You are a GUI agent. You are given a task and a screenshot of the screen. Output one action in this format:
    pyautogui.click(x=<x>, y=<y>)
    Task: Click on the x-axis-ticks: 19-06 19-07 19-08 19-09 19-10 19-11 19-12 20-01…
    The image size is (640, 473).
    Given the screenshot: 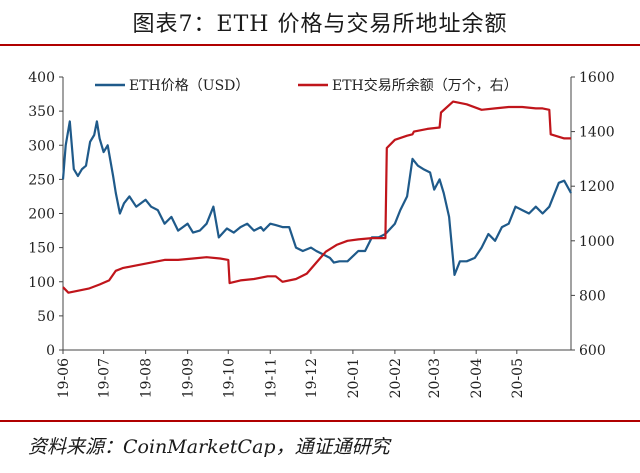 What is the action you would take?
    pyautogui.click(x=291, y=374)
    